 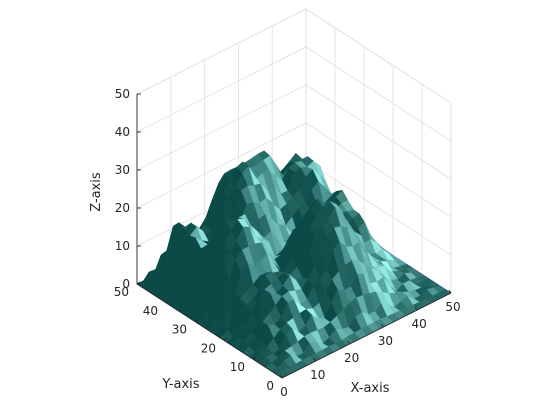 I want to click on x-tick-label: 0, so click(x=284, y=392).